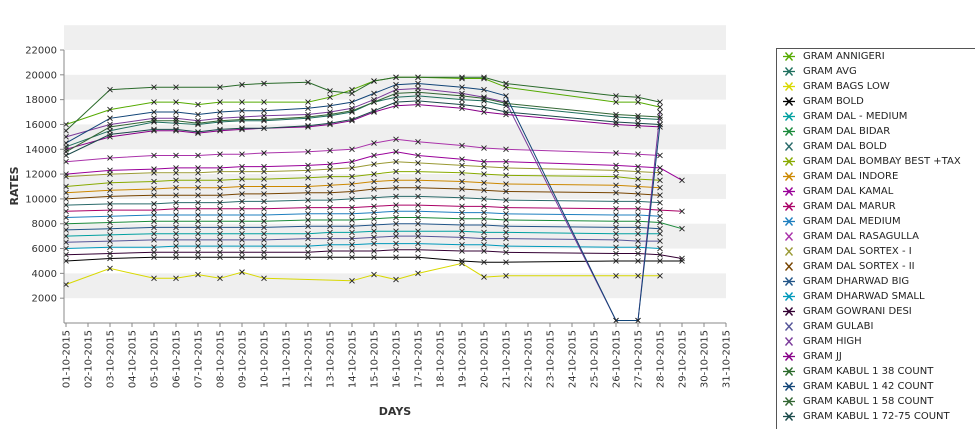  I want to click on legend-label: GRAM BAGS LOW, so click(846, 86).